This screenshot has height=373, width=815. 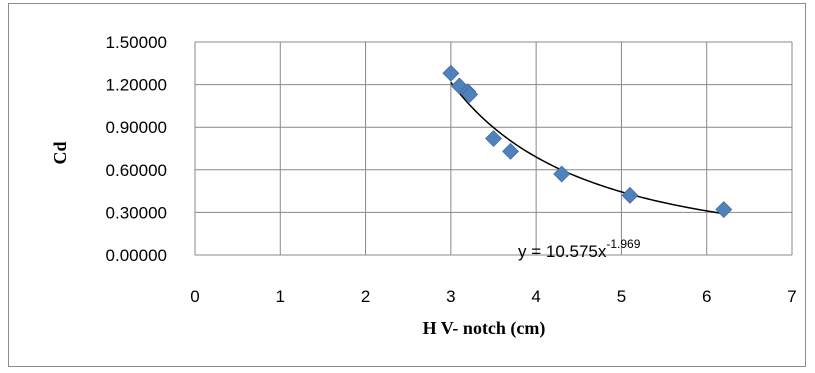 I want to click on y-tick-label: 0.90000, so click(x=136, y=127).